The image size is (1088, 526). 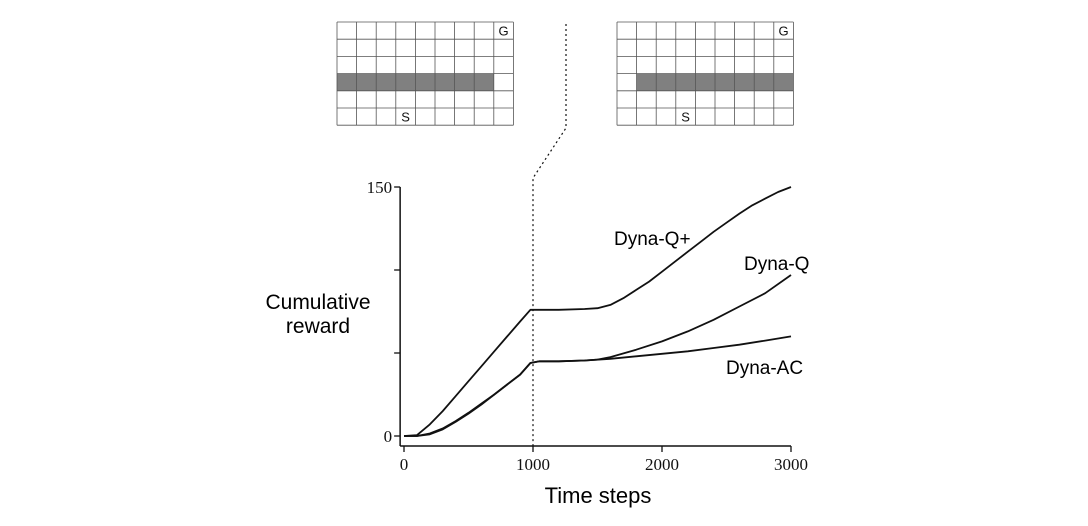 I want to click on series-label-dyna-q-plus: Dyna-Q+, so click(x=652, y=239).